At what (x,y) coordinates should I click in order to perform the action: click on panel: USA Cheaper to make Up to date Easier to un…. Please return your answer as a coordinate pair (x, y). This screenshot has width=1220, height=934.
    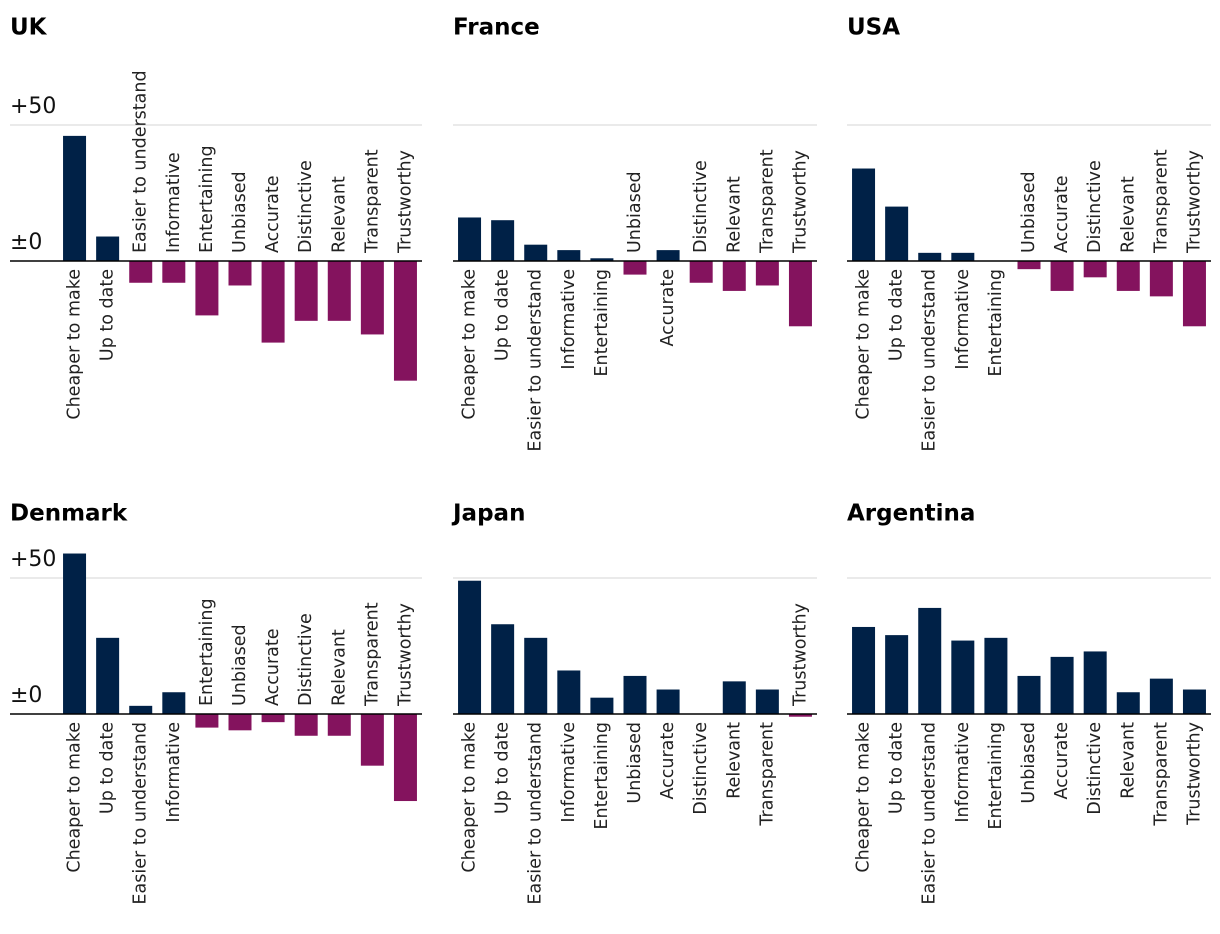
    Looking at the image, I should click on (1029, 233).